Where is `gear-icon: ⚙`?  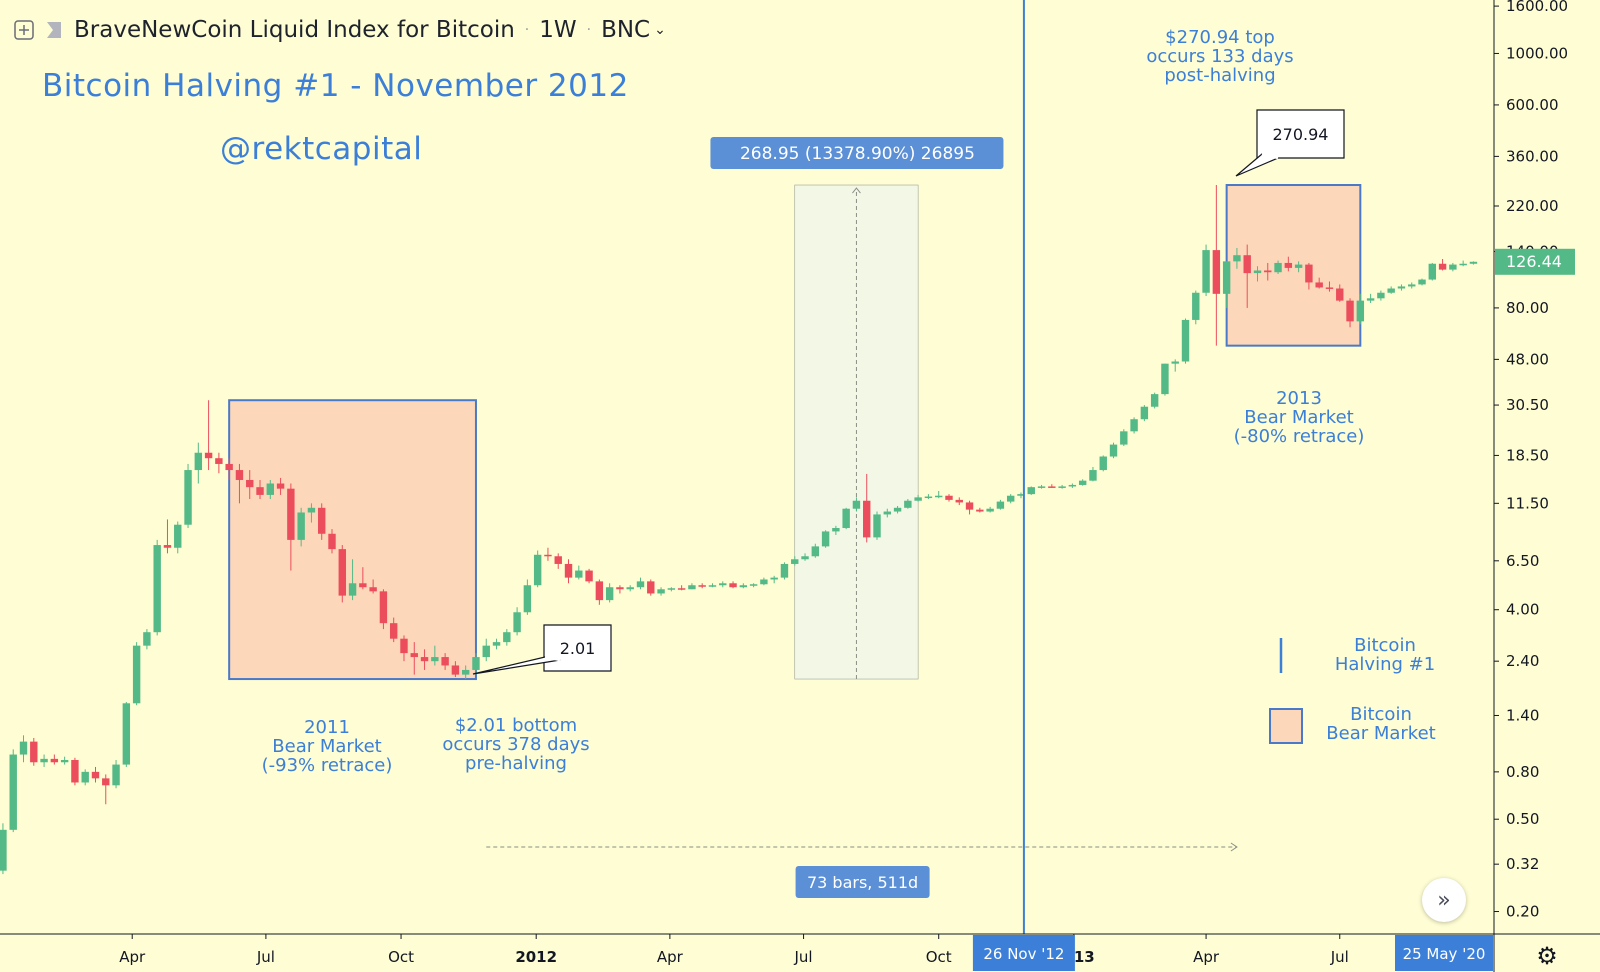 gear-icon: ⚙ is located at coordinates (1547, 956).